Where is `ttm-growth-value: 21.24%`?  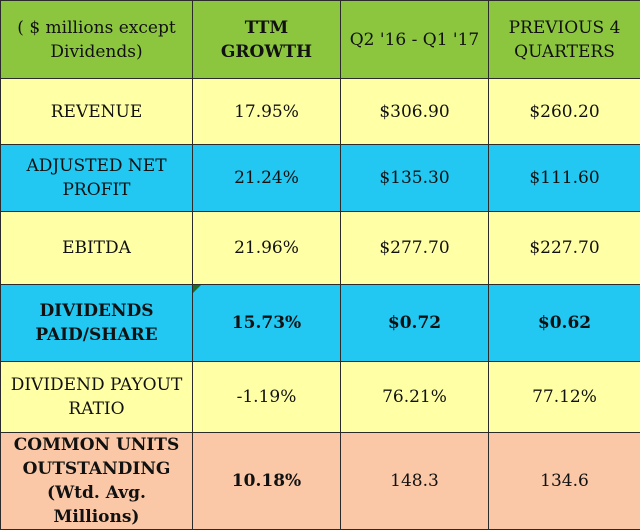
ttm-growth-value: 21.24% is located at coordinates (267, 178).